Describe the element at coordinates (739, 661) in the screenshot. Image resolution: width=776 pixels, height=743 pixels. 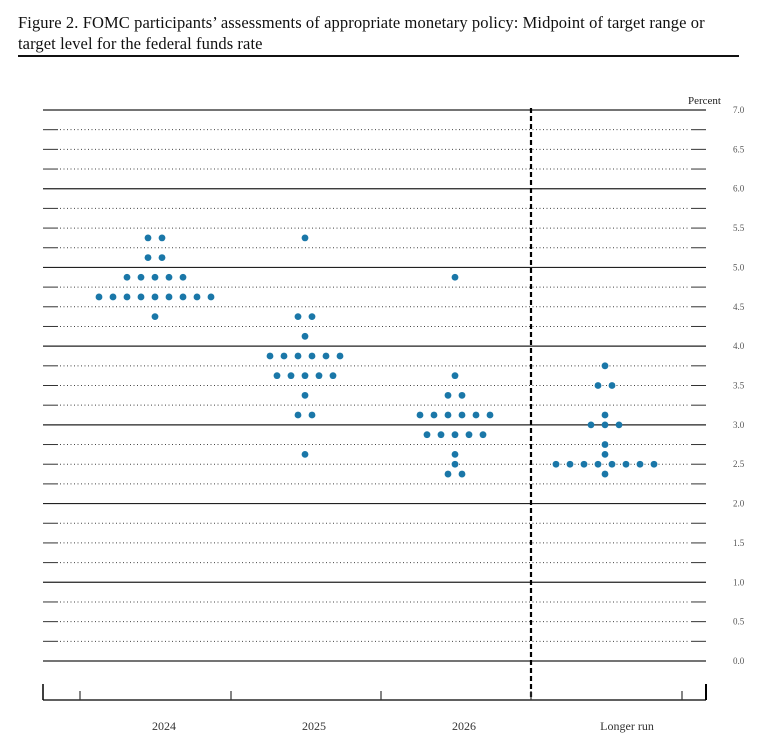
I see `y-tick-label: 0.0` at that location.